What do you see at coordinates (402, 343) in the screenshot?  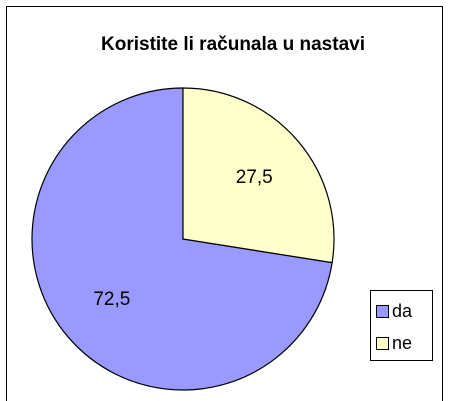 I see `legend-label: ne` at bounding box center [402, 343].